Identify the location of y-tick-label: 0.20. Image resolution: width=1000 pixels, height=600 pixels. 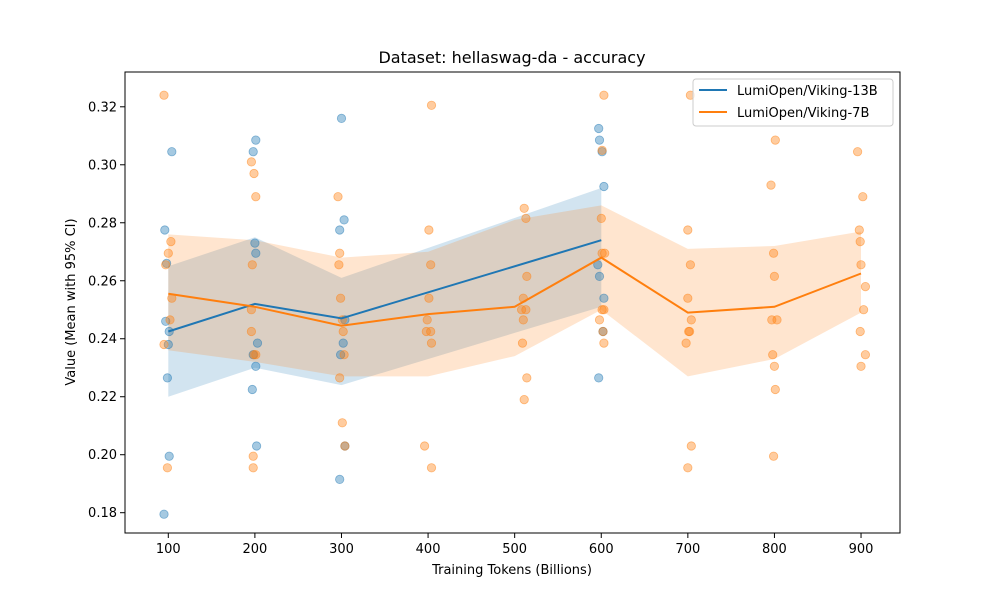
(102, 455).